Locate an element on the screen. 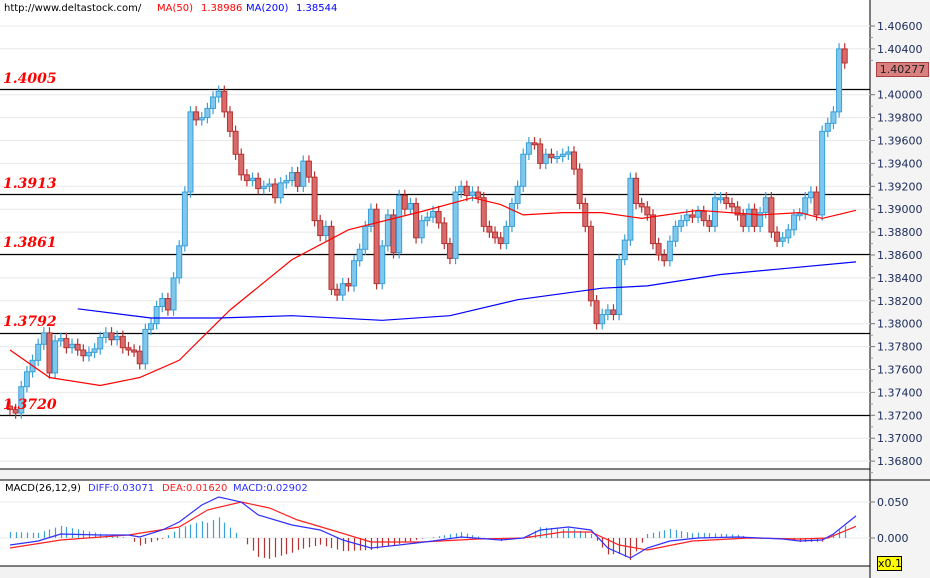  level-label-2: 1.3913 is located at coordinates (30, 184).